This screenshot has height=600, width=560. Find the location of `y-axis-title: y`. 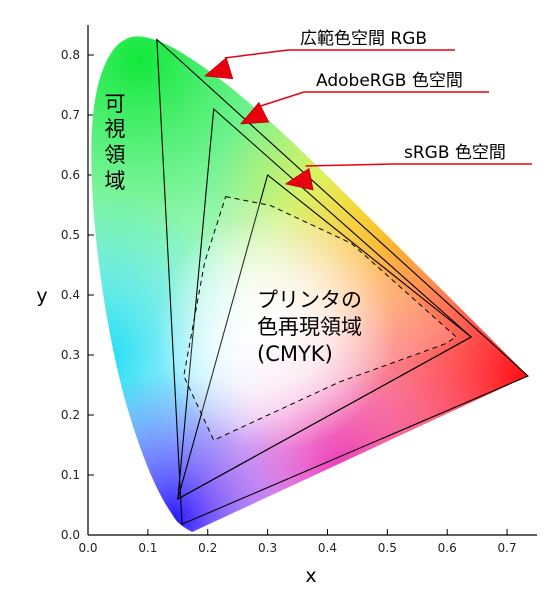

y-axis-title: y is located at coordinates (41, 296).